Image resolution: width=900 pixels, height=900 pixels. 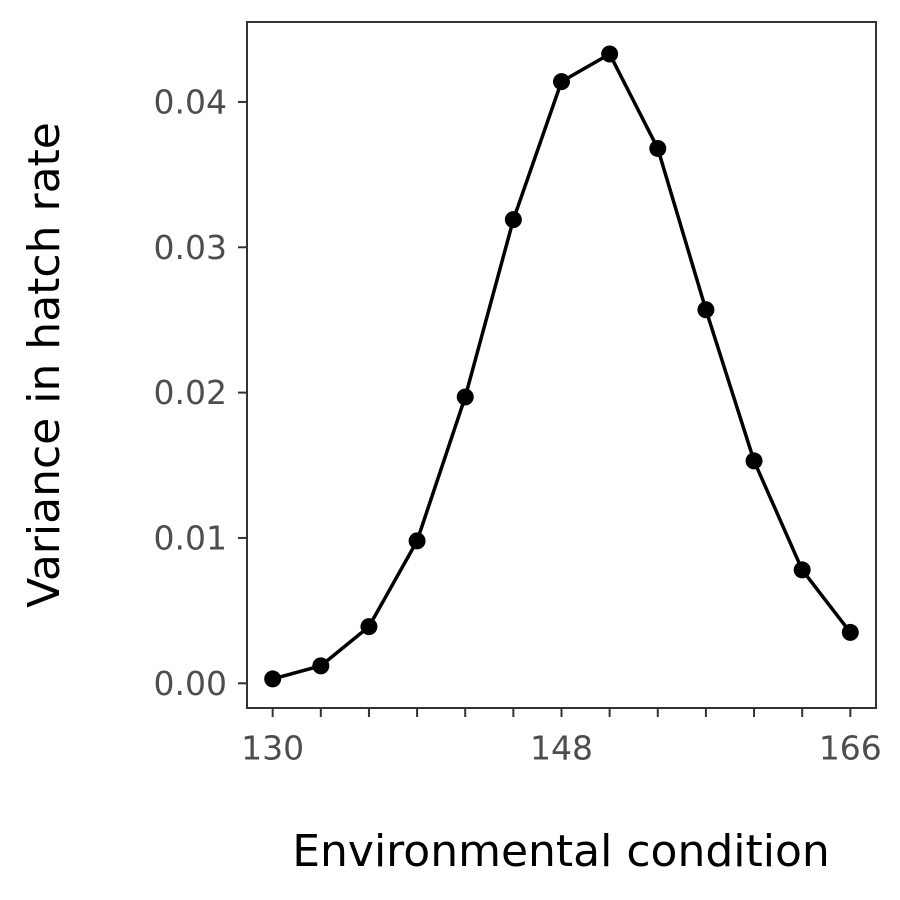 What do you see at coordinates (190, 683) in the screenshot?
I see `y-tick-label: 0.00` at bounding box center [190, 683].